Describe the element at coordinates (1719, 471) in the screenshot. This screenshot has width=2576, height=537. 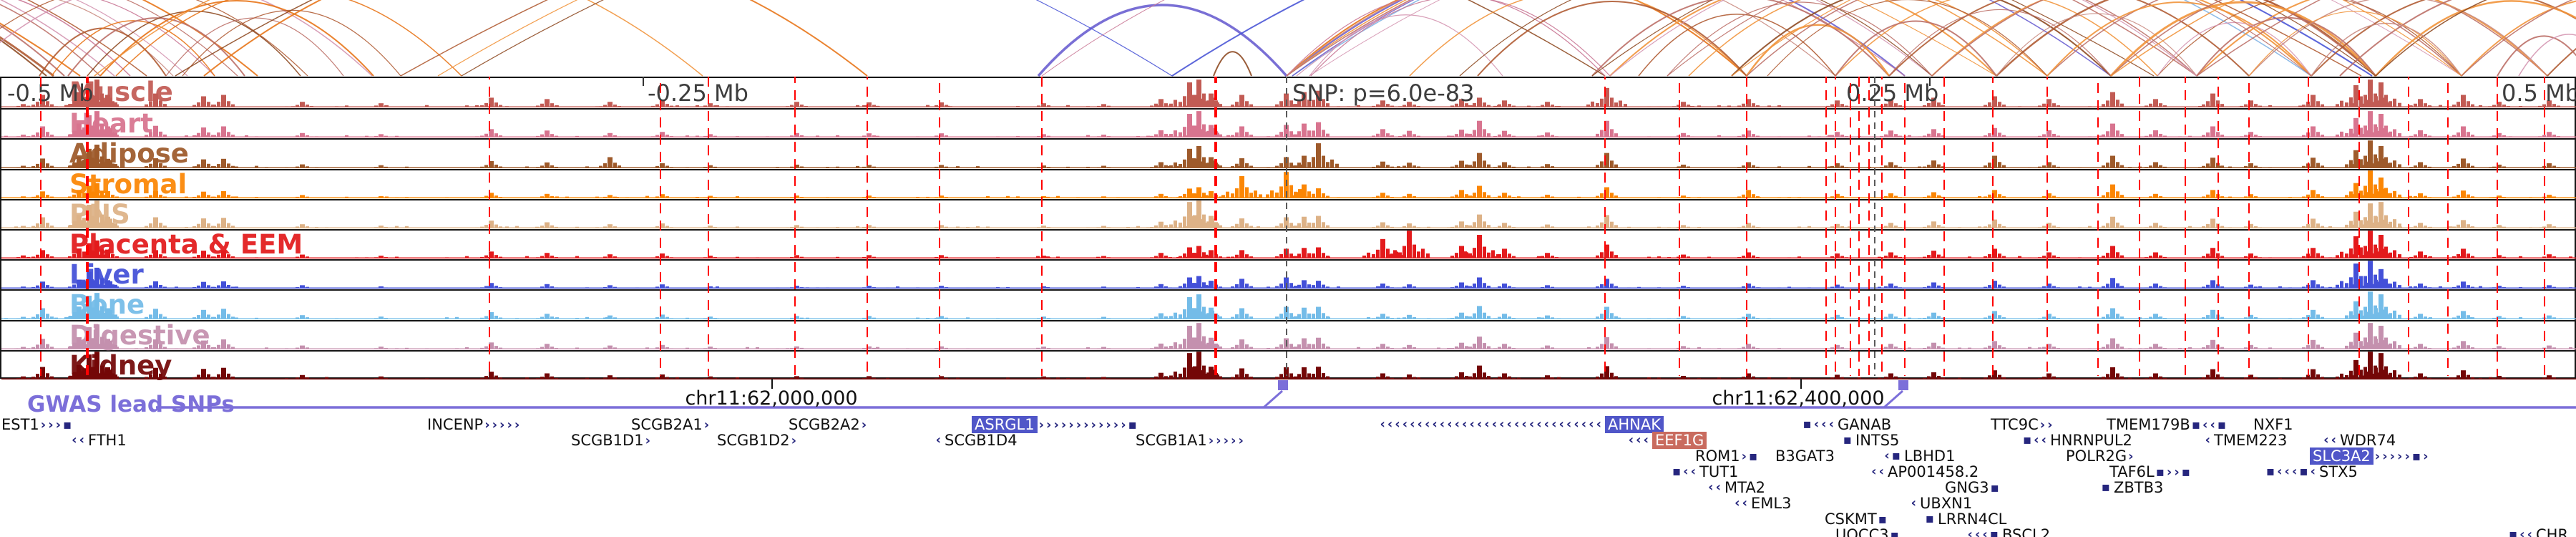
I see `gene-label: TUT1` at that location.